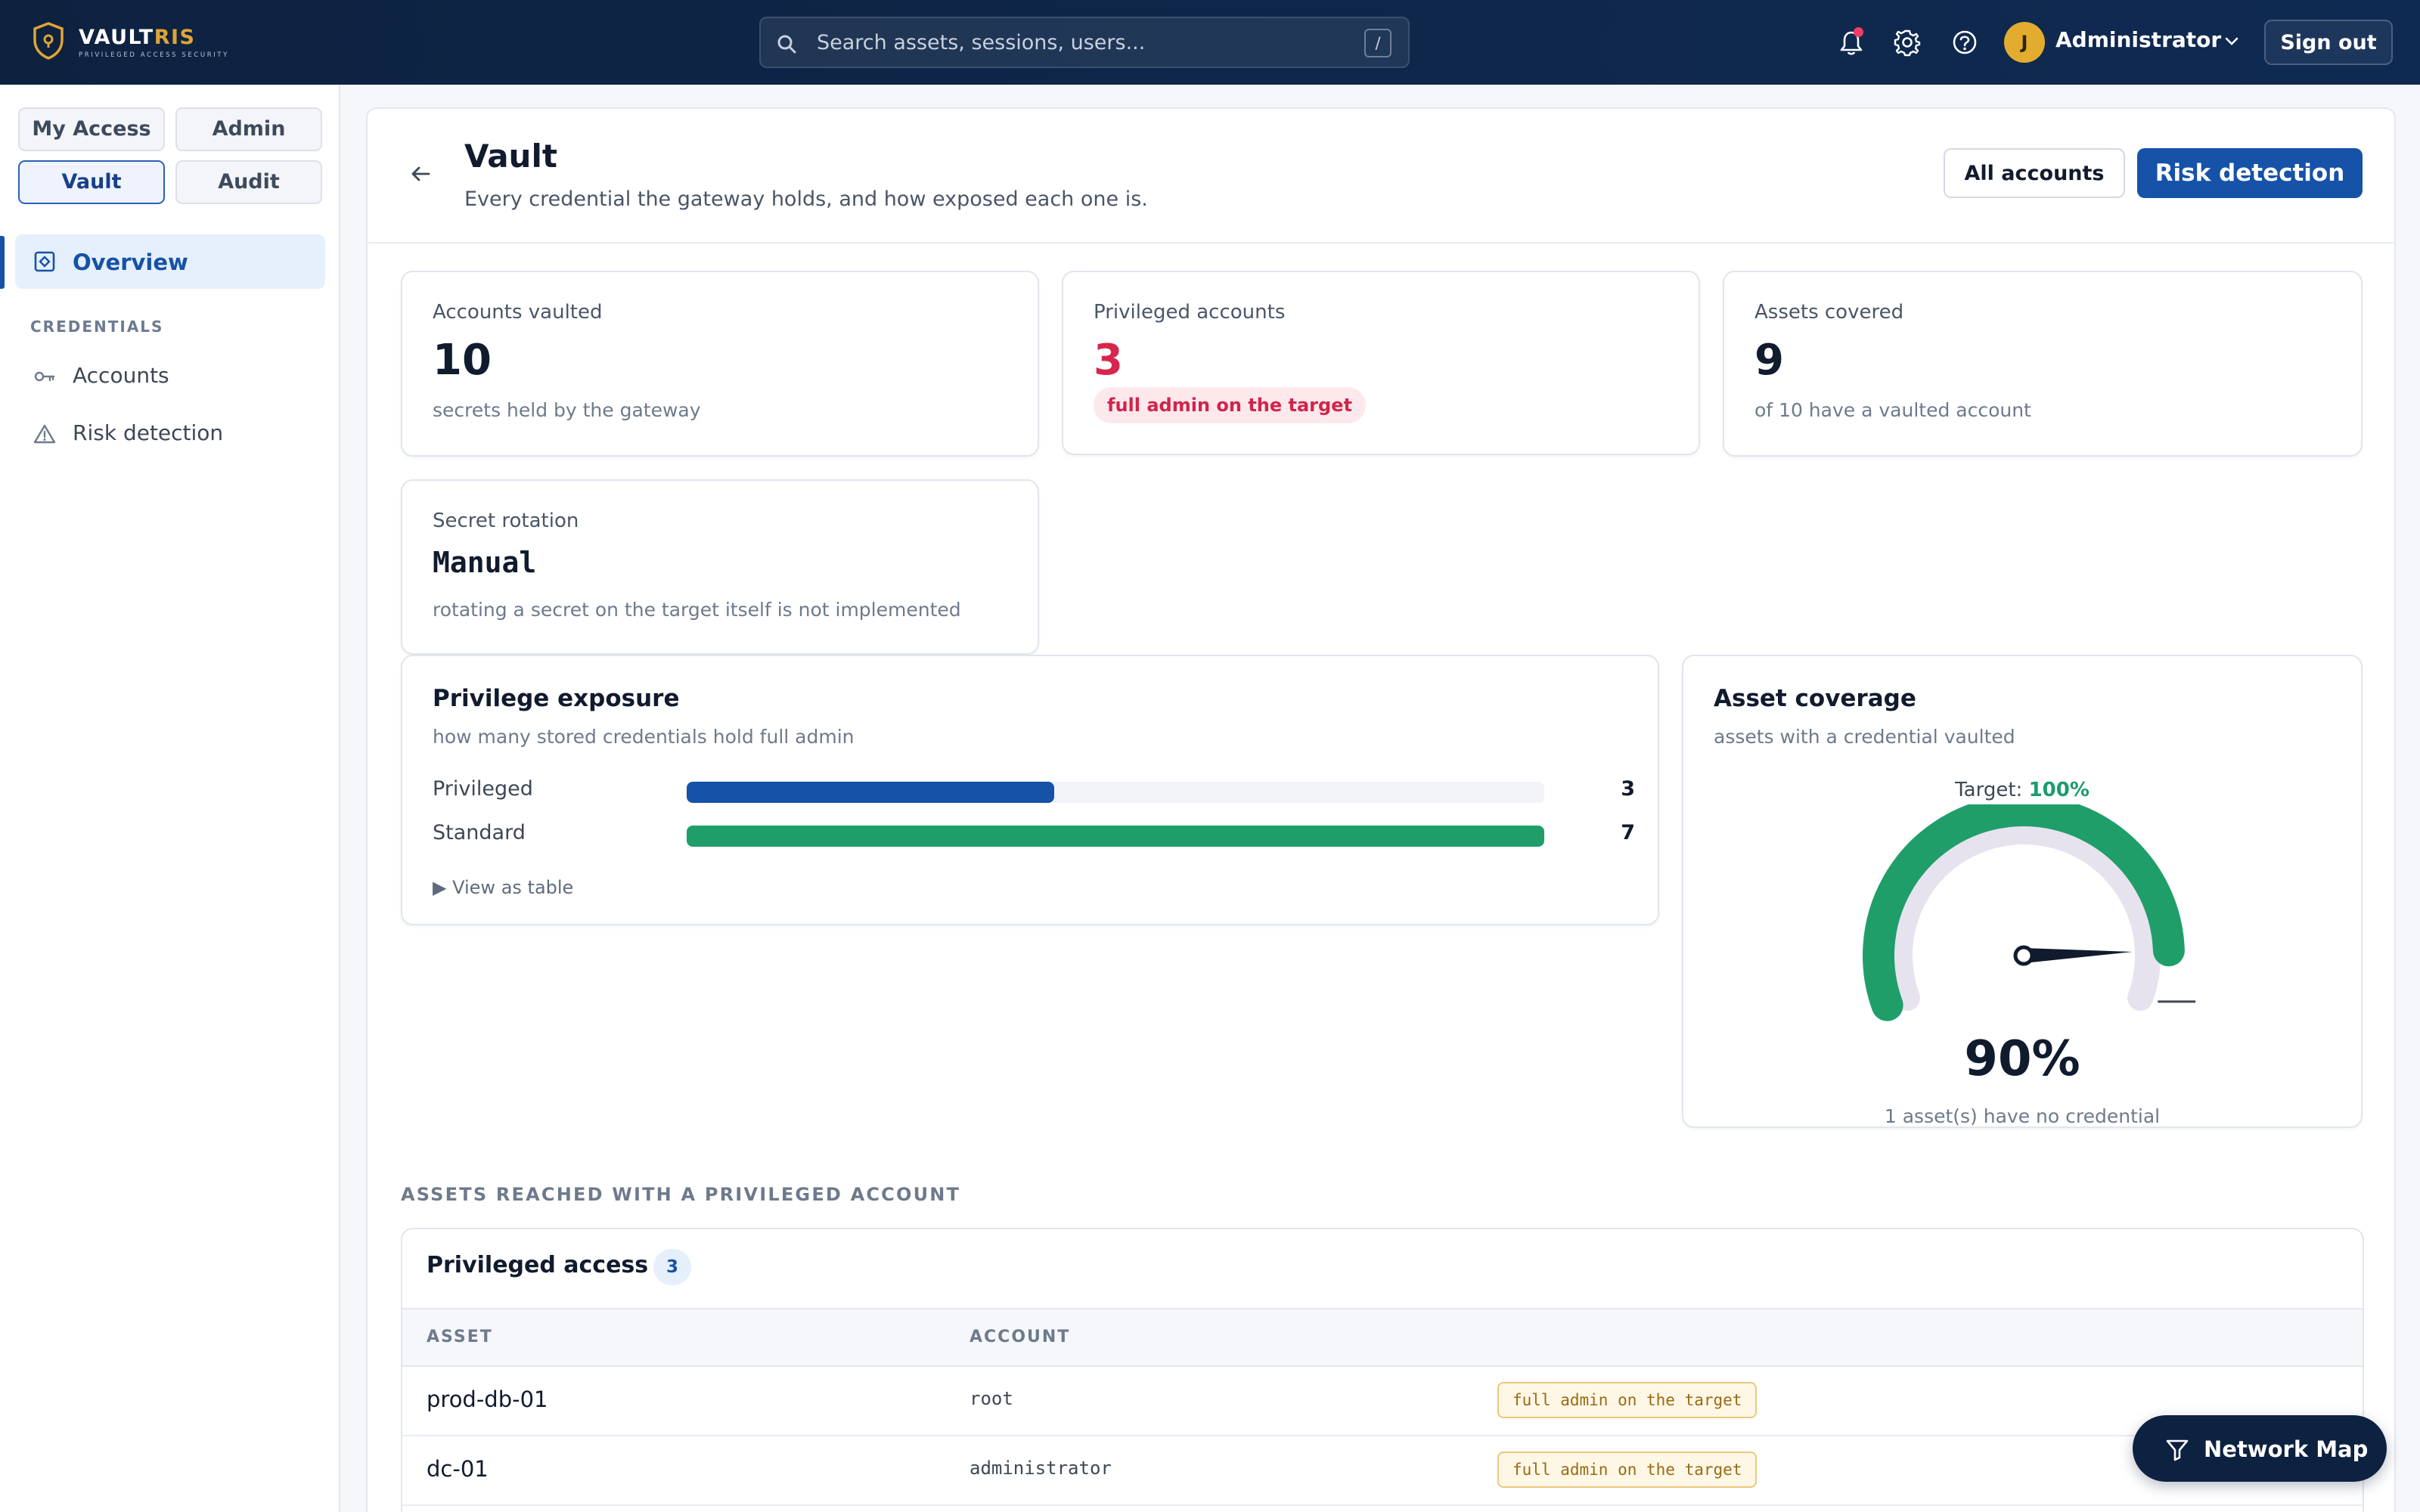 The image size is (2420, 1512). Describe the element at coordinates (130, 262) in the screenshot. I see `sidebar-item-label: Overview` at that location.